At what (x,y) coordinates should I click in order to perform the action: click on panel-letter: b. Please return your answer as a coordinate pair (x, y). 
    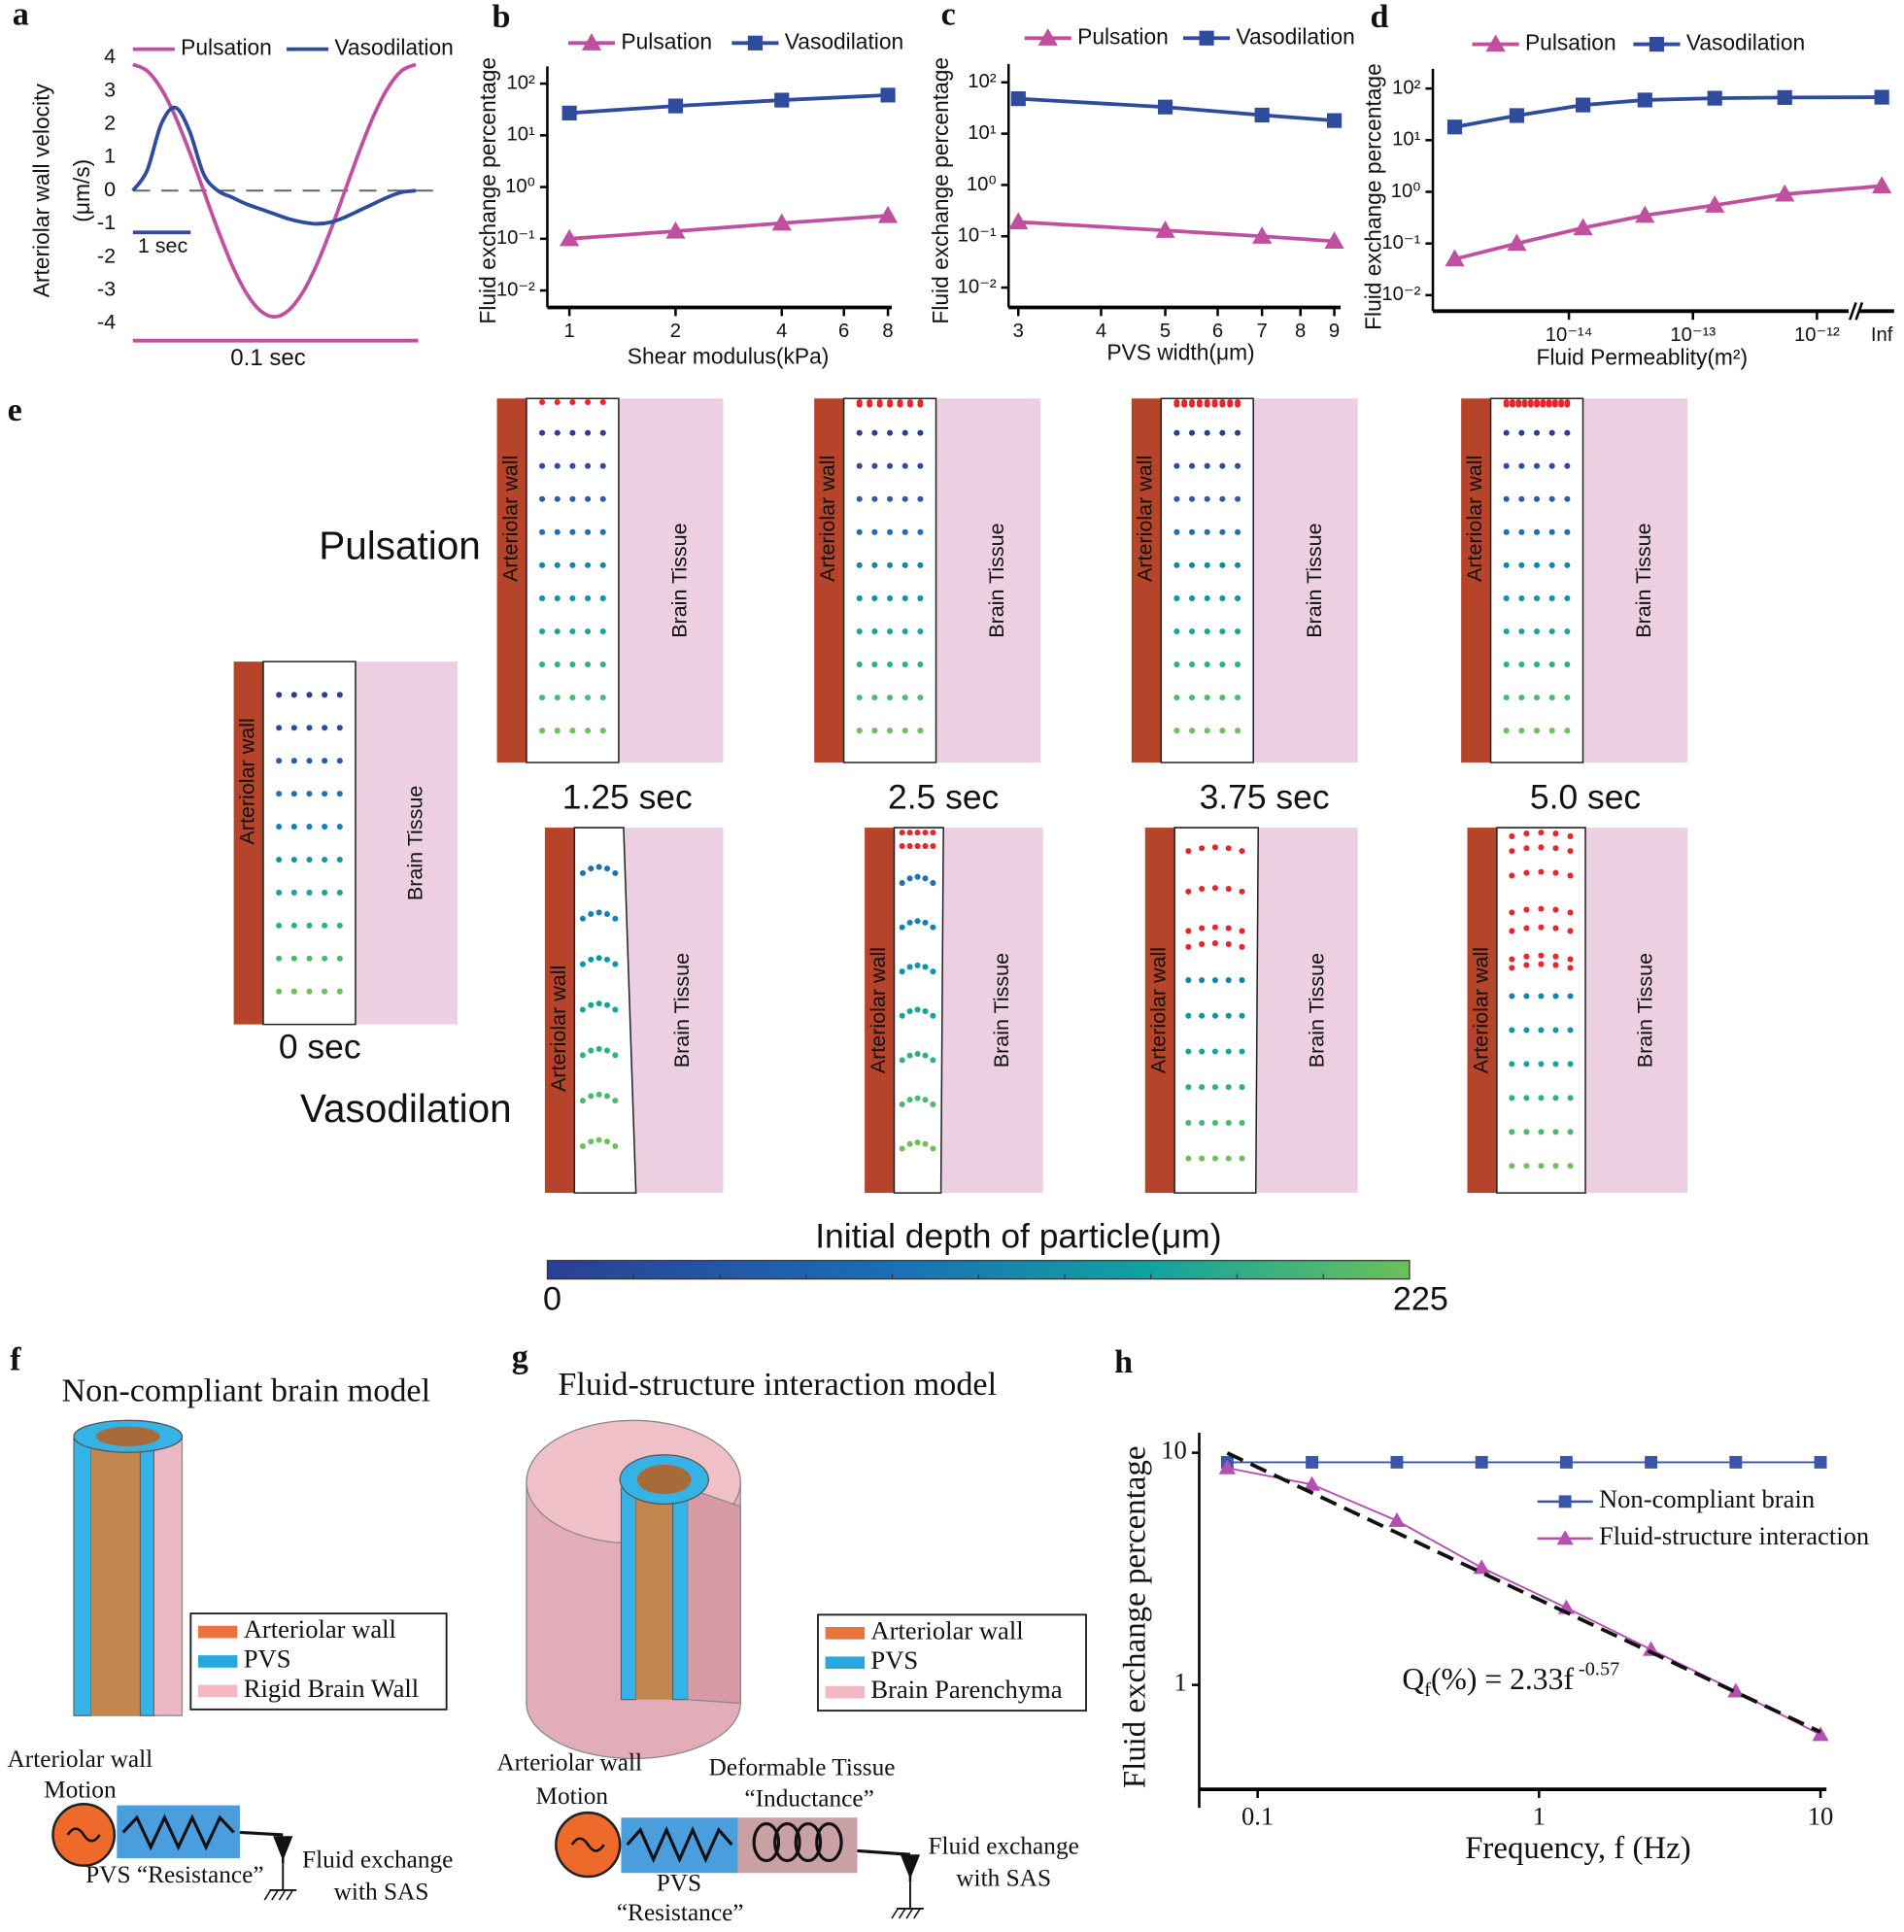
    Looking at the image, I should click on (501, 17).